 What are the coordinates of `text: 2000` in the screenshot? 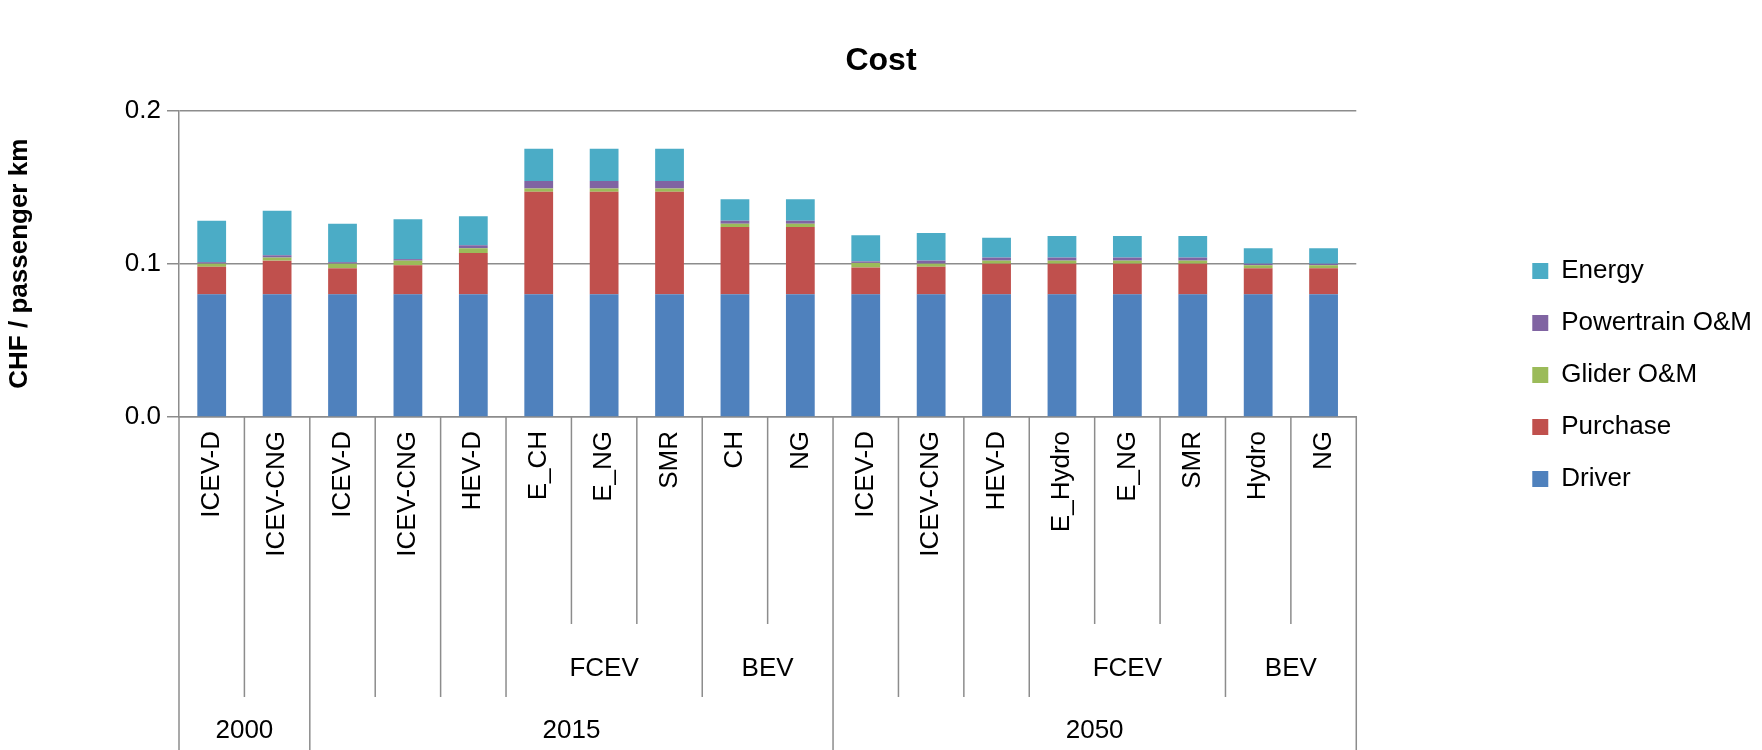 It's located at (244, 729).